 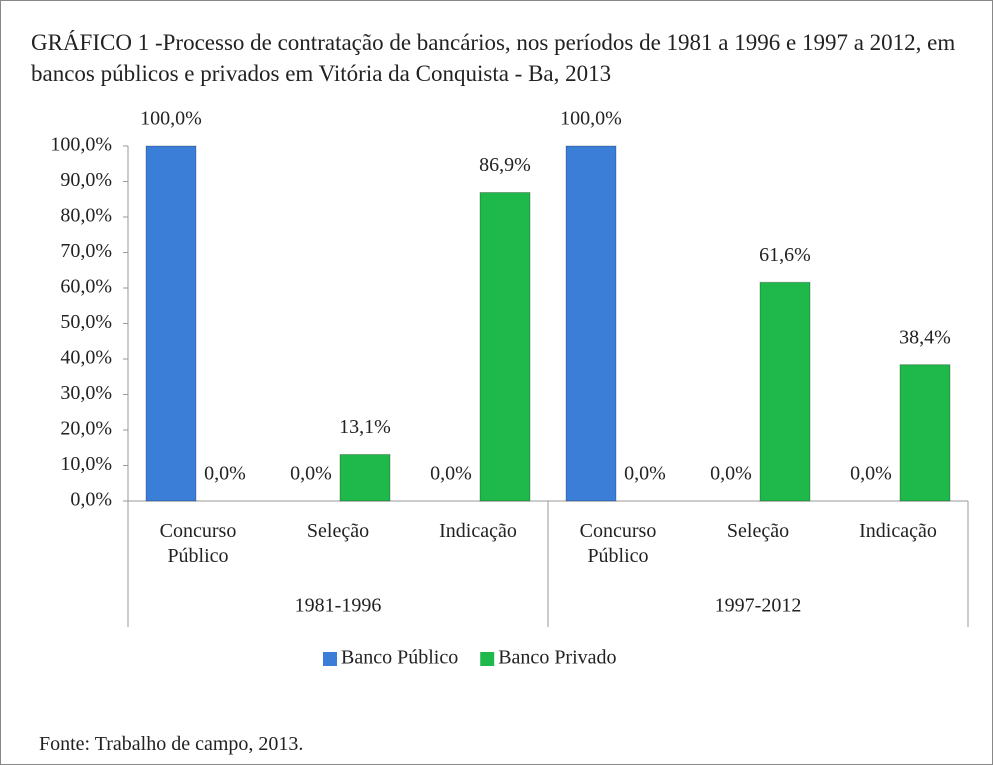 What do you see at coordinates (925, 337) in the screenshot?
I see `data-label: 38,4%` at bounding box center [925, 337].